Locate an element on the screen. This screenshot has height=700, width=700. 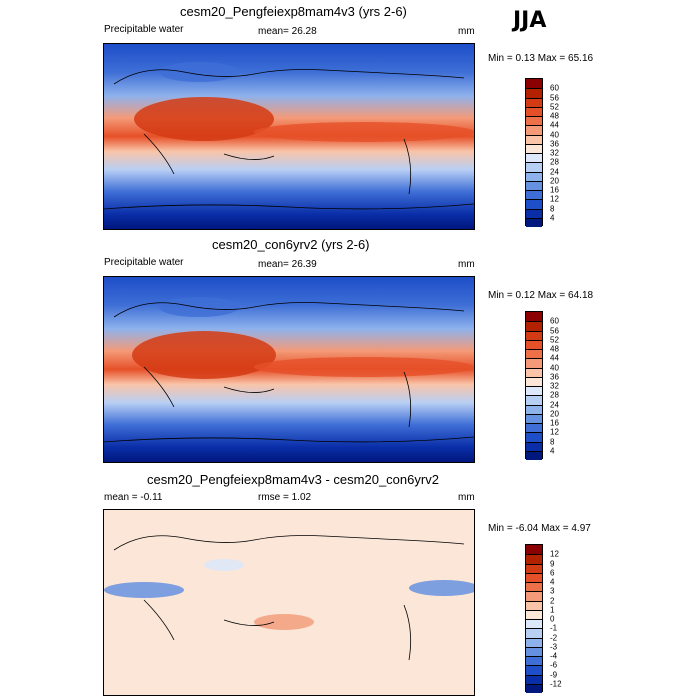
panel2-coastline-north is located at coordinates (289, 310).